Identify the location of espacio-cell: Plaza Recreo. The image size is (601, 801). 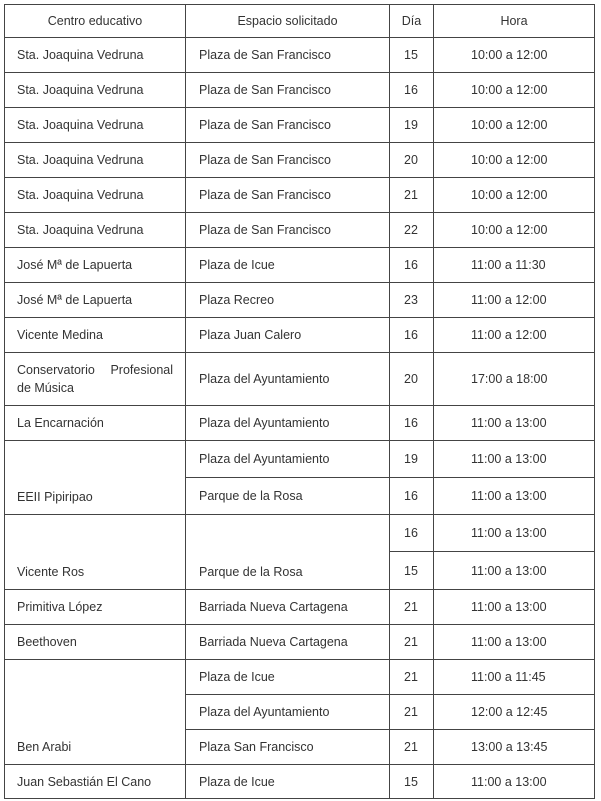
(287, 300).